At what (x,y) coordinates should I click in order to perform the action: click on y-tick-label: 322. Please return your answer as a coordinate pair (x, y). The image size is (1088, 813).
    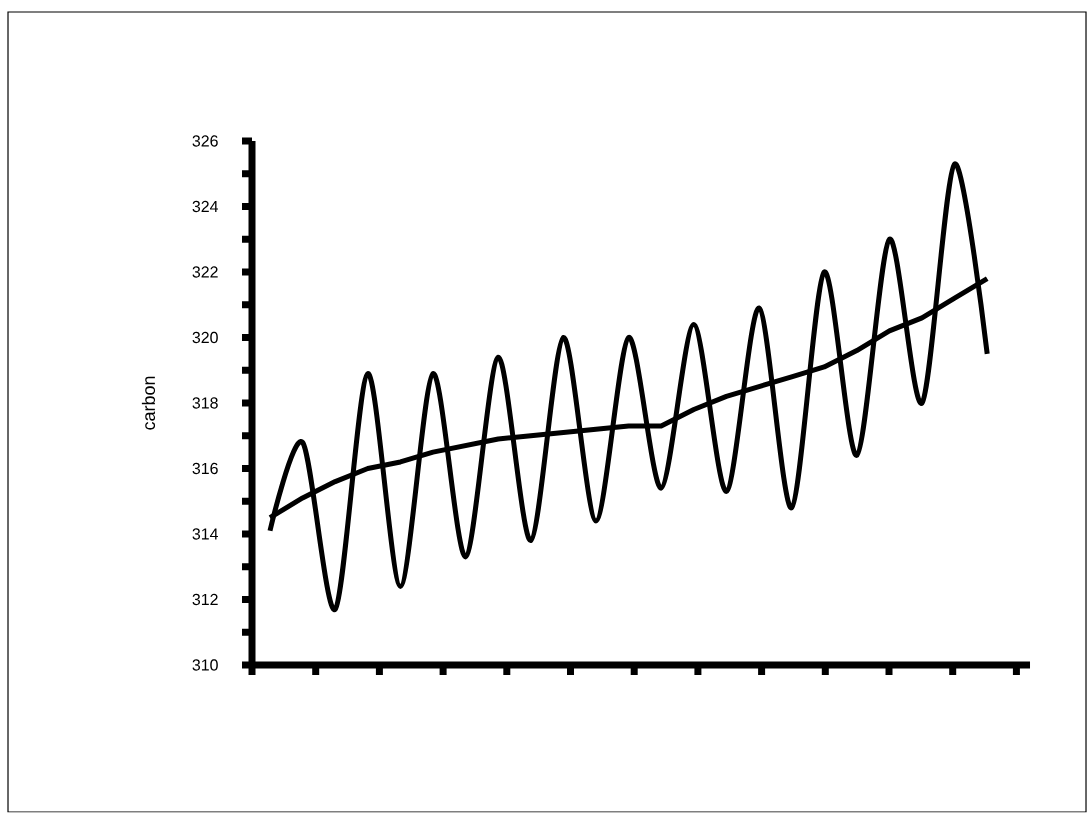
    Looking at the image, I should click on (205, 272).